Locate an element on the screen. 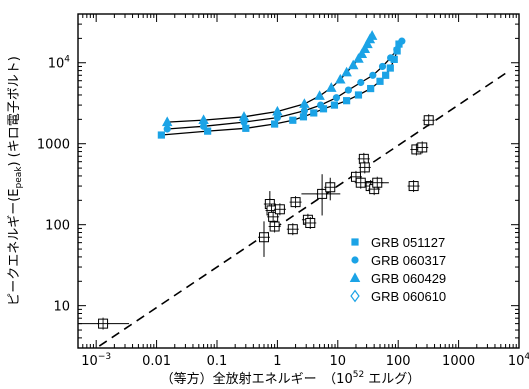 Image resolution: width=529 pixels, height=389 pixels. x-tick-label: 1000 is located at coordinates (458, 361).